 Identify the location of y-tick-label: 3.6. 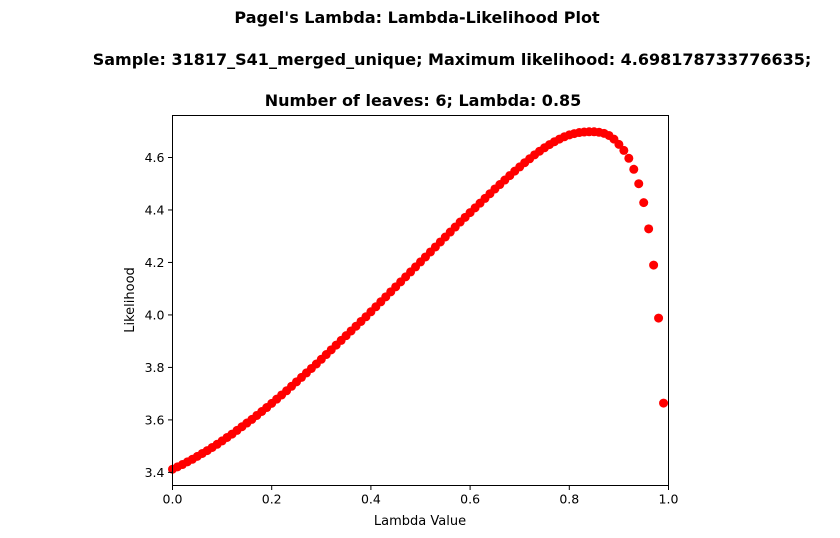
(155, 419).